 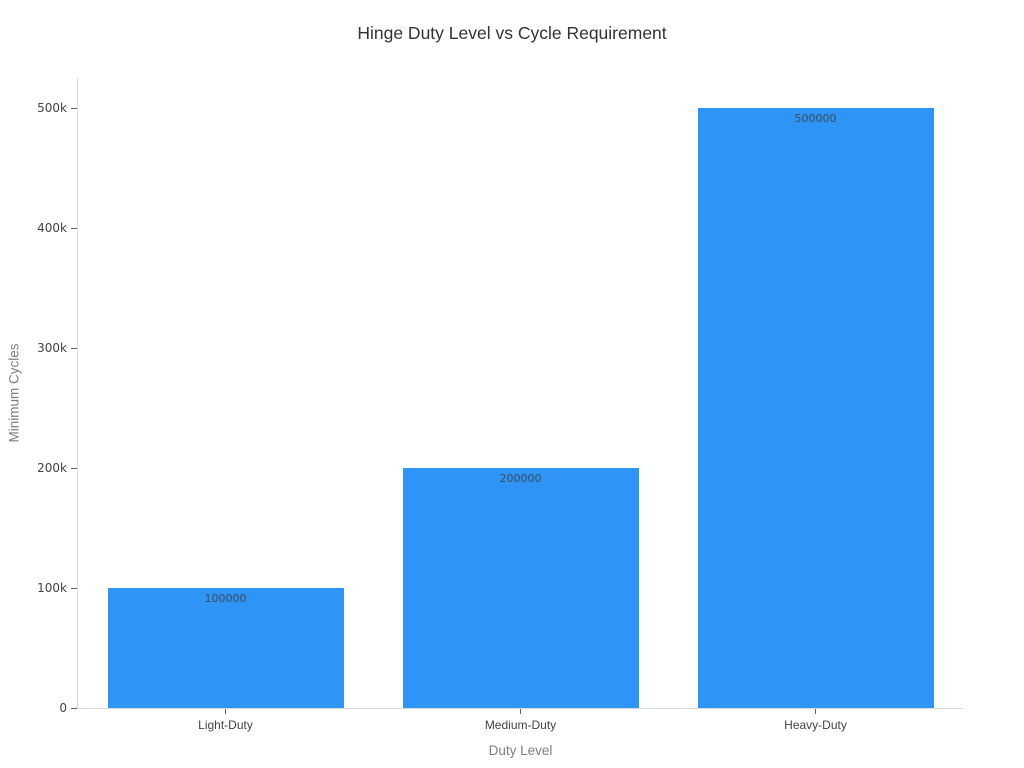 What do you see at coordinates (520, 478) in the screenshot?
I see `bar-value-label: 200000` at bounding box center [520, 478].